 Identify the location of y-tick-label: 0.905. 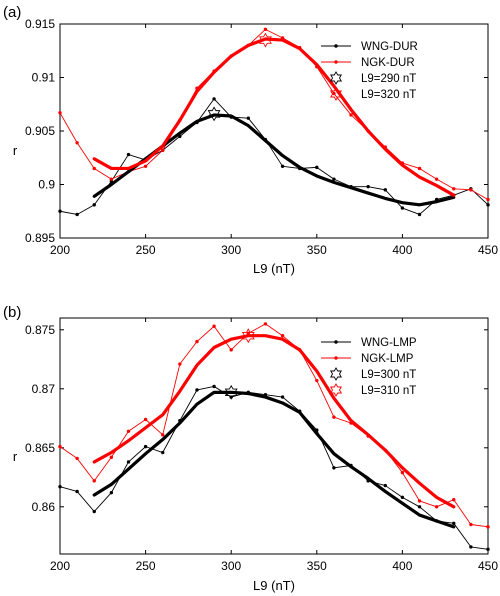
(40, 131).